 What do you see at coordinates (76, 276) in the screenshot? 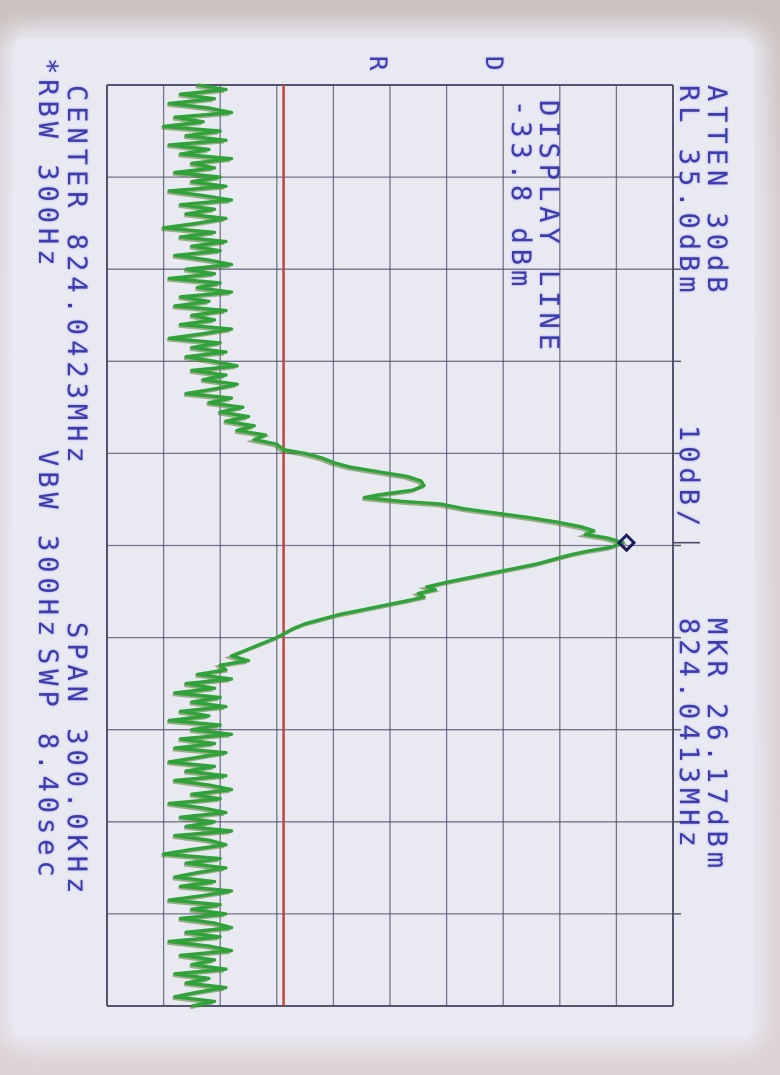
I see `center-frequency-label: CENTER 824.0423MHz` at bounding box center [76, 276].